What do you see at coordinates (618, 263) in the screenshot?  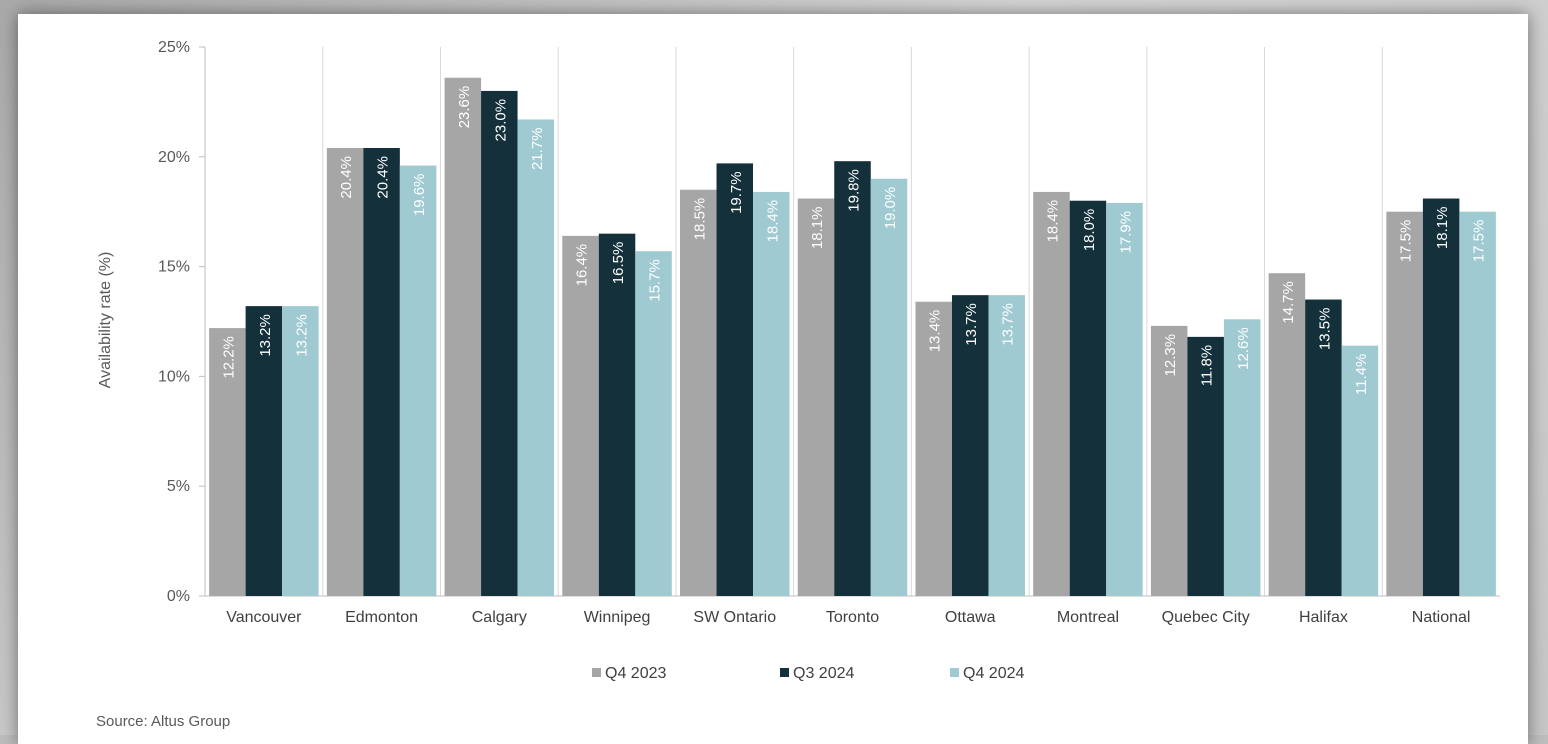 I see `data-label: 16.5%` at bounding box center [618, 263].